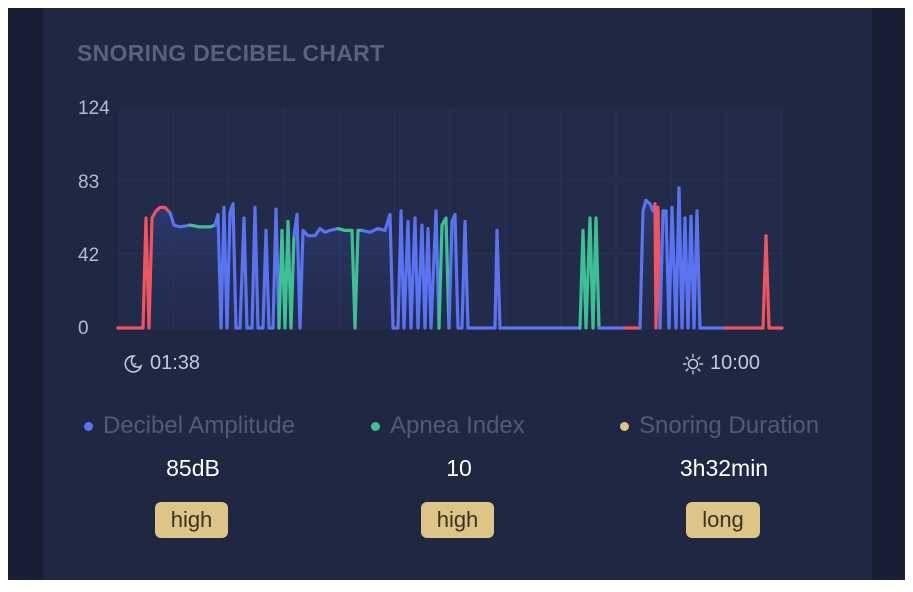 Image resolution: width=913 pixels, height=592 pixels. I want to click on y-tick-label: 42, so click(89, 255).